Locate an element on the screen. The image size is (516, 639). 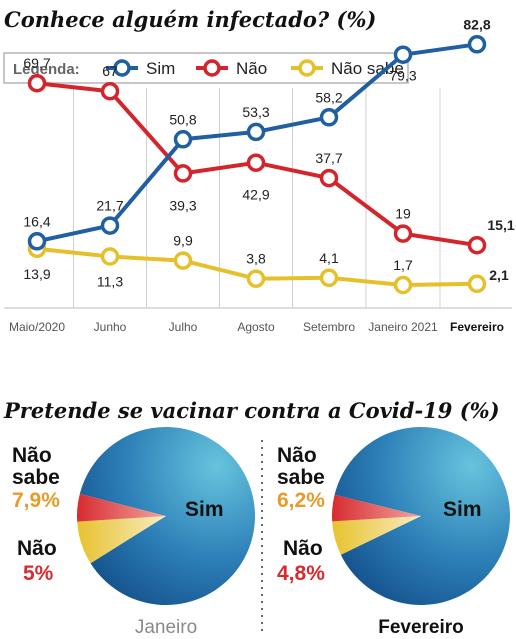
x-tick-label: Agosto is located at coordinates (256, 327).